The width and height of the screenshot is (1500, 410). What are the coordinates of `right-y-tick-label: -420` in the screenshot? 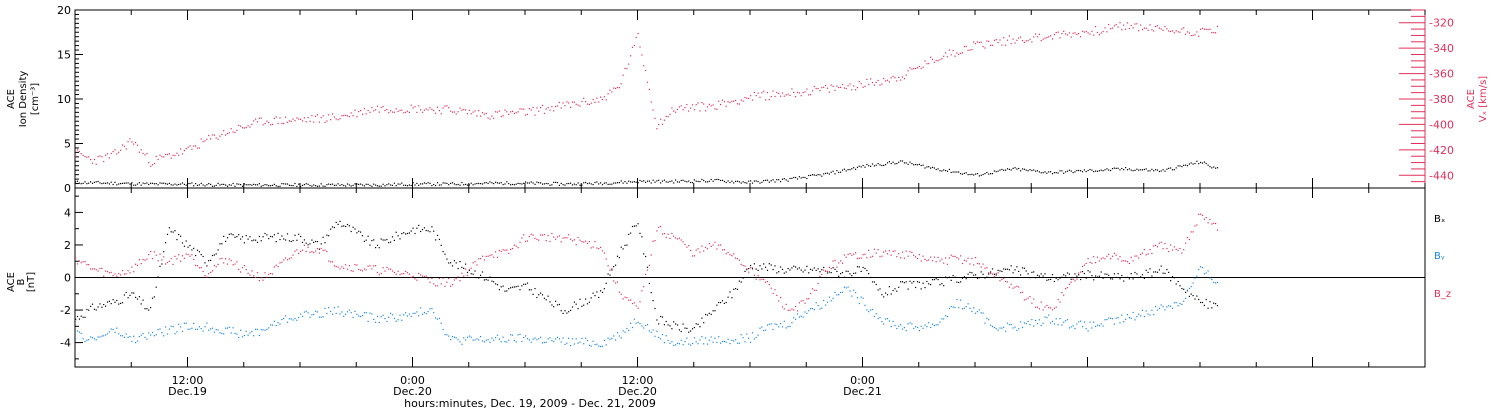 It's located at (1441, 150).